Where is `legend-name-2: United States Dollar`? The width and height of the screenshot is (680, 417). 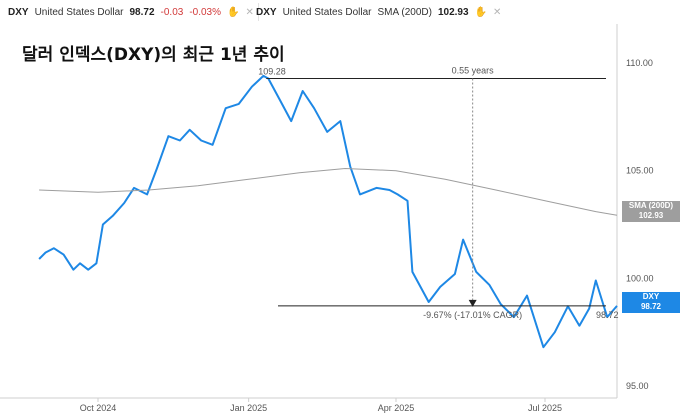 legend-name-2: United States Dollar is located at coordinates (327, 12).